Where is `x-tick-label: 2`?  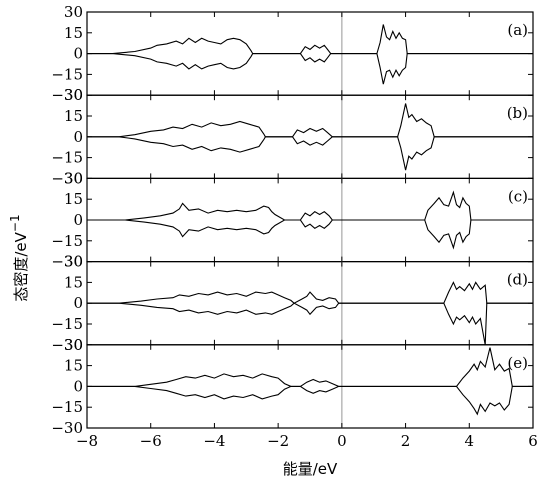 x-tick-label: 2 is located at coordinates (406, 441).